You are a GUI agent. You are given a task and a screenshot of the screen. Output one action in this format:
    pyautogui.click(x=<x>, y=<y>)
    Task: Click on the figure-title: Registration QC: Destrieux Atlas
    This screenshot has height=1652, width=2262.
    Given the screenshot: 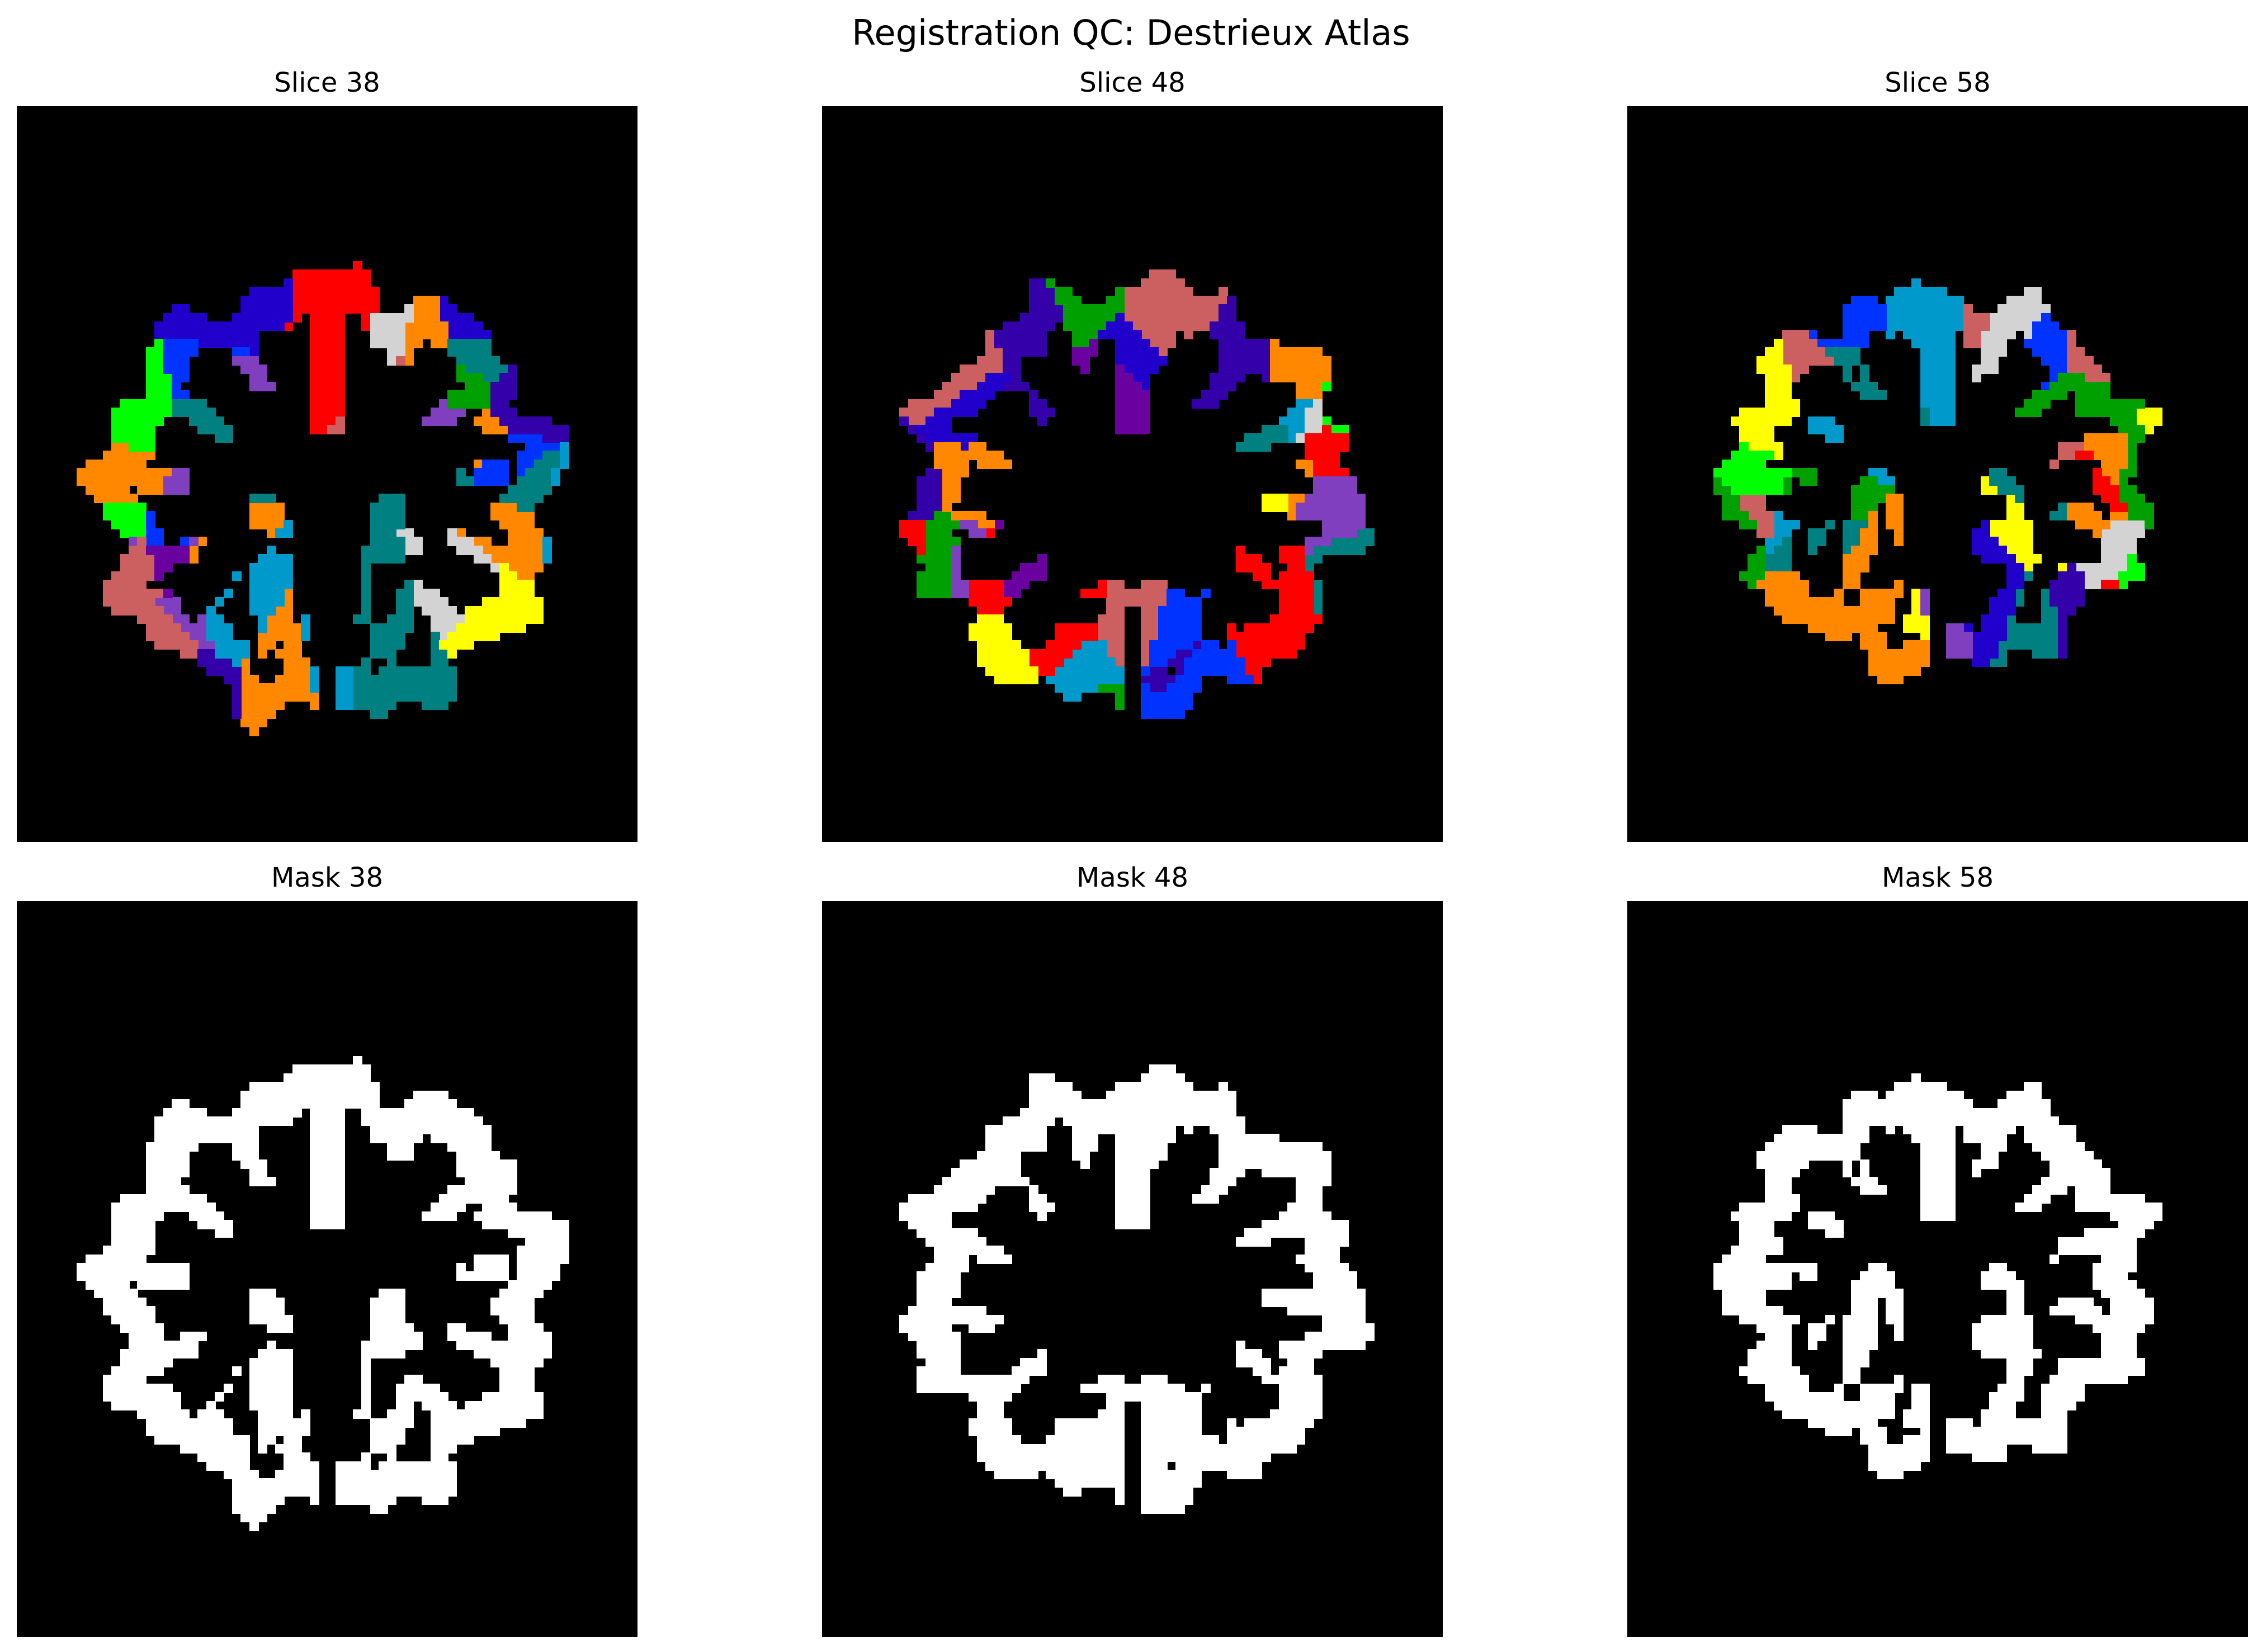 What is the action you would take?
    pyautogui.click(x=1131, y=32)
    